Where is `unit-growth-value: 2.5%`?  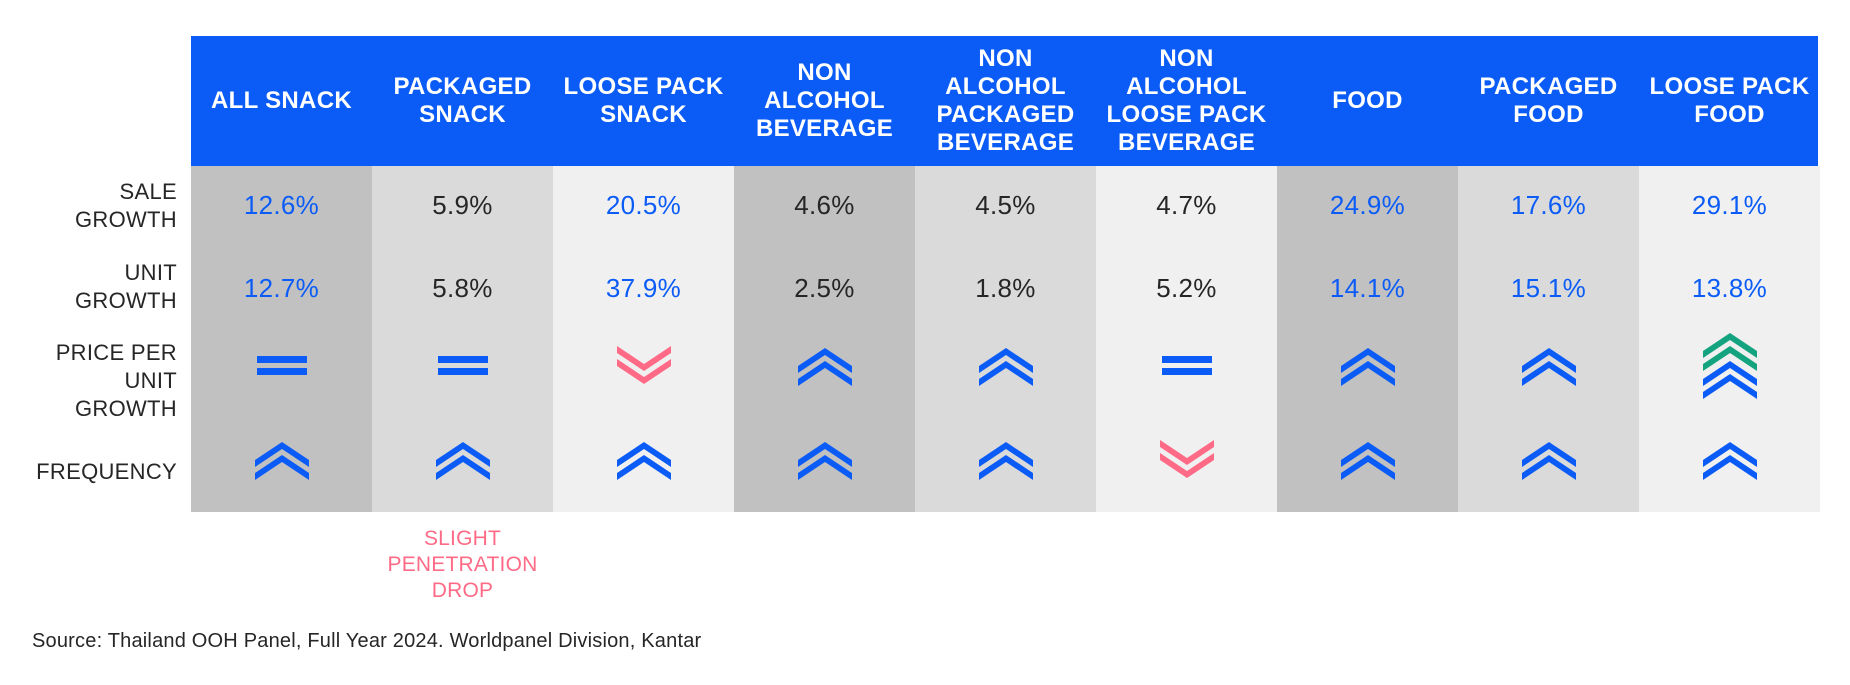 unit-growth-value: 2.5% is located at coordinates (824, 288).